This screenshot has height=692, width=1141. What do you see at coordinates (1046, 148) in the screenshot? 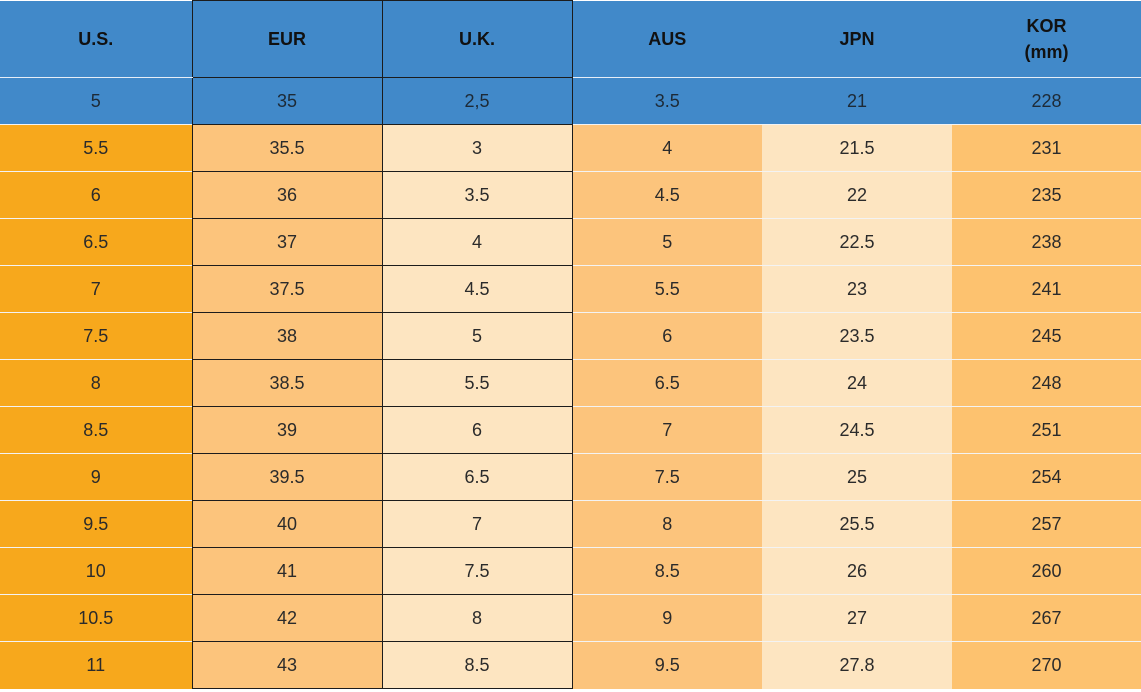
I see `cell-kor: 231` at bounding box center [1046, 148].